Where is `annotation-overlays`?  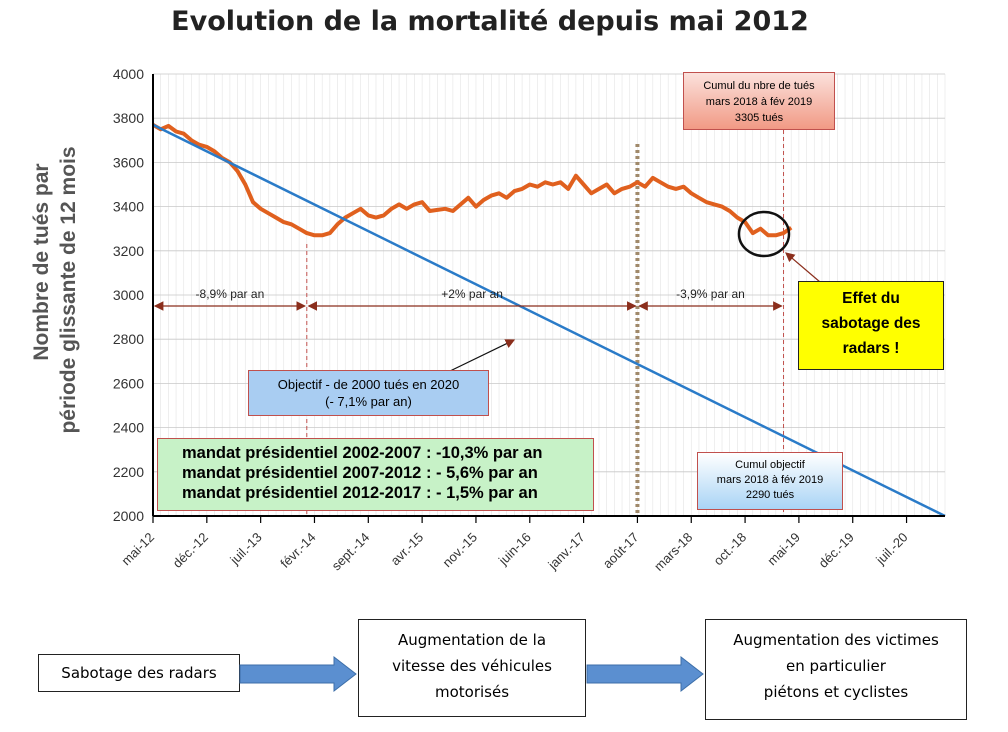
annotation-overlays is located at coordinates (634, 291).